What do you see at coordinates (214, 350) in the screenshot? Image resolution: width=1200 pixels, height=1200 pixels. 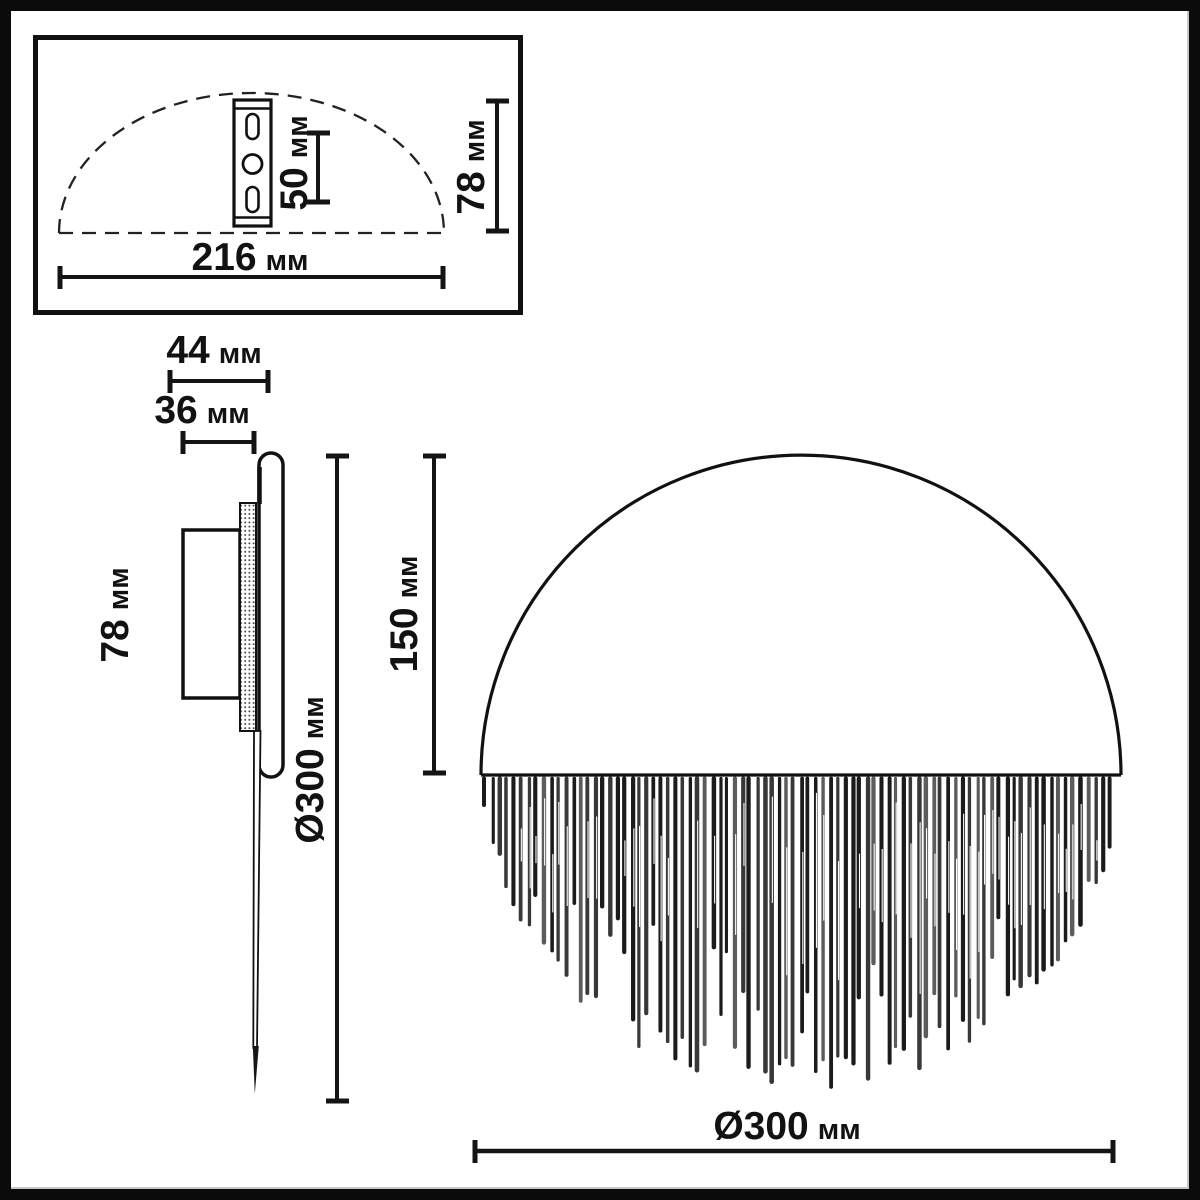 I see `dim-label-total-depth: 44 мм` at bounding box center [214, 350].